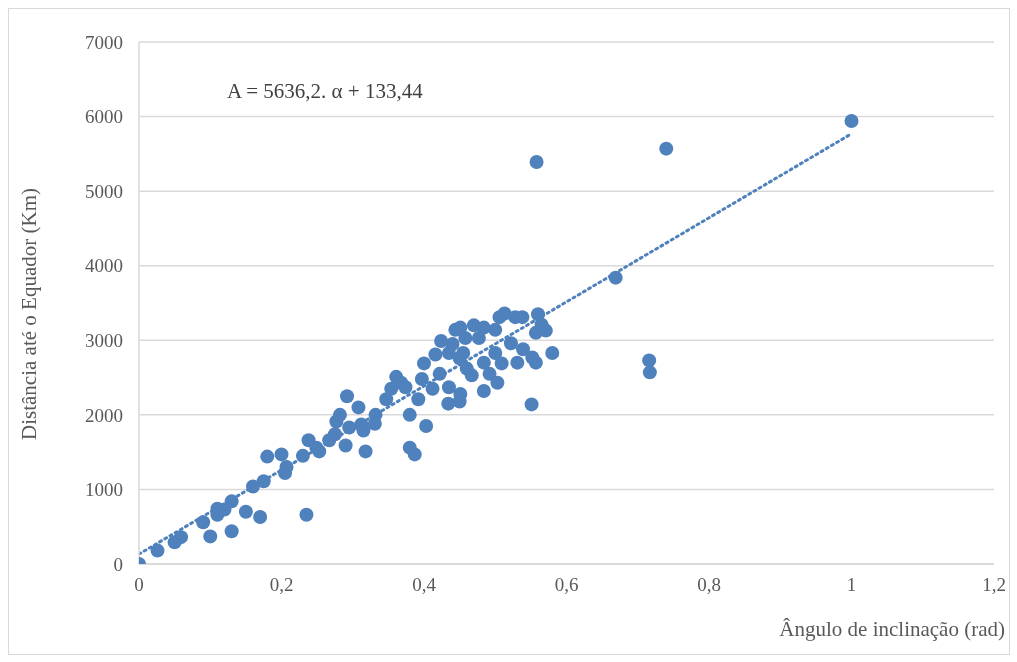 The height and width of the screenshot is (662, 1017). Describe the element at coordinates (851, 585) in the screenshot. I see `x-tick-label: 1` at that location.